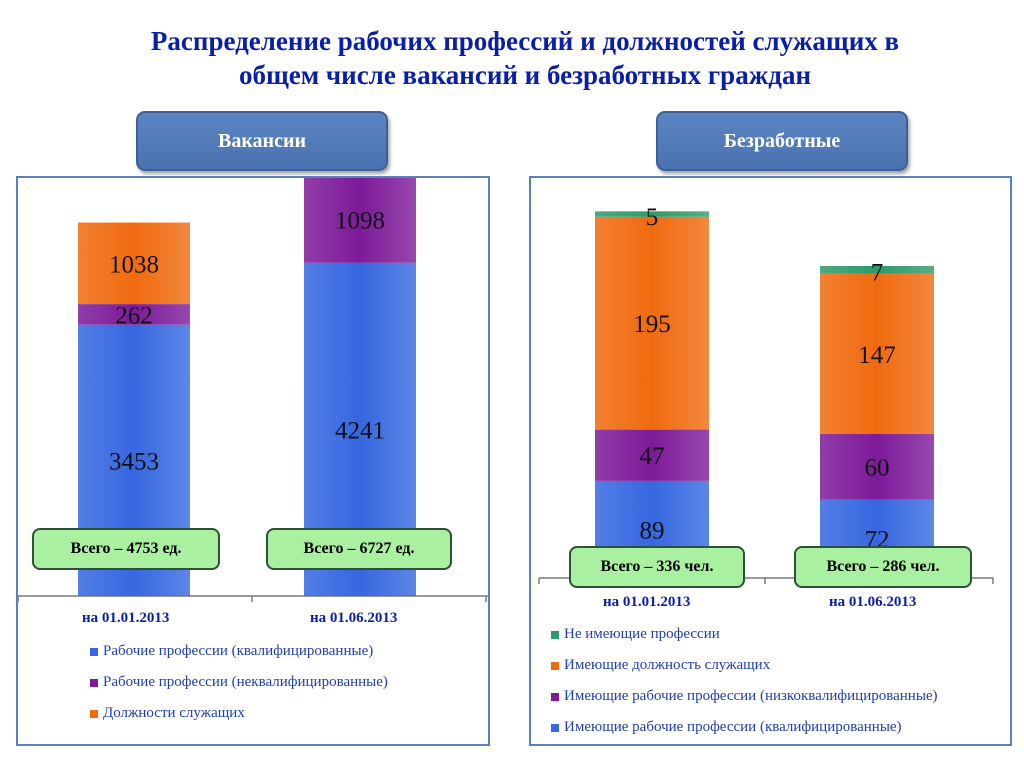  I want to click on legend-label: Рабочие профессии (неквалифицированные), so click(245, 682).